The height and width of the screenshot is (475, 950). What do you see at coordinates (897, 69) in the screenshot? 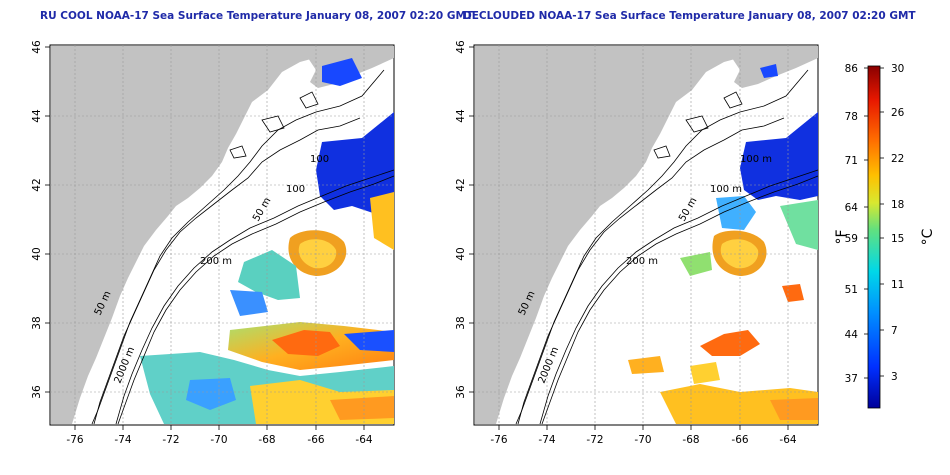
I see `colorbar-c-tick: 30` at bounding box center [897, 69].